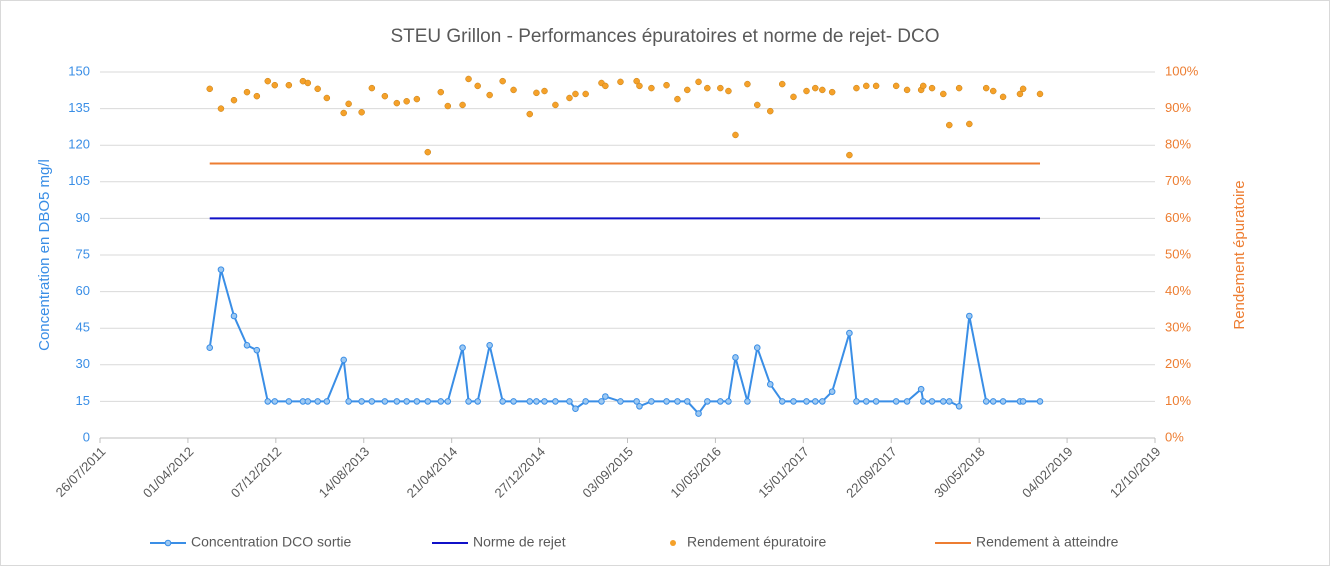 The width and height of the screenshot is (1330, 566). Describe the element at coordinates (1182, 70) in the screenshot. I see `y2-tick-label: 100%` at that location.